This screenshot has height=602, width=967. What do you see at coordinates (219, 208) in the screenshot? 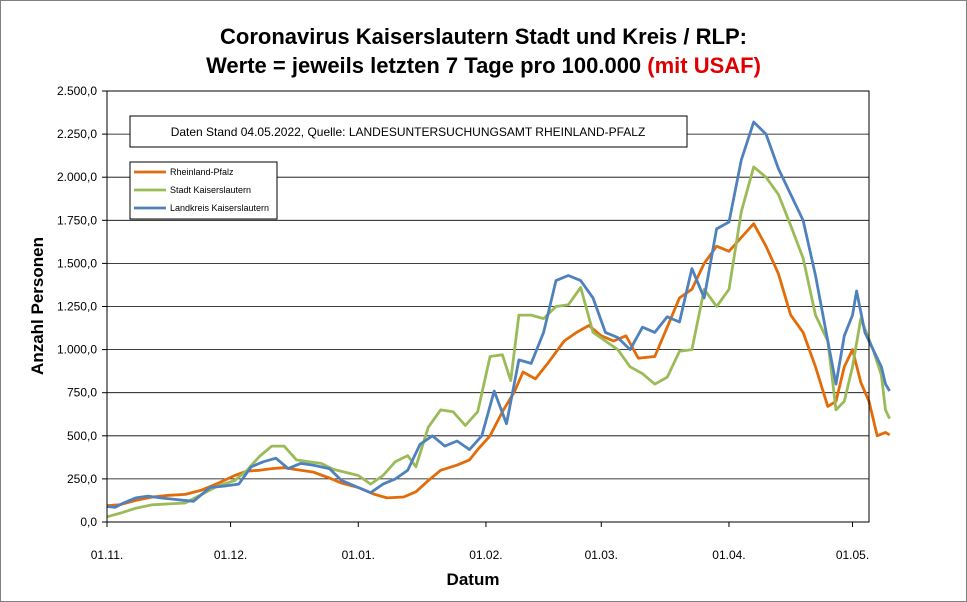
I see `legend-label: Landkreis Kaiserslautern` at bounding box center [219, 208].